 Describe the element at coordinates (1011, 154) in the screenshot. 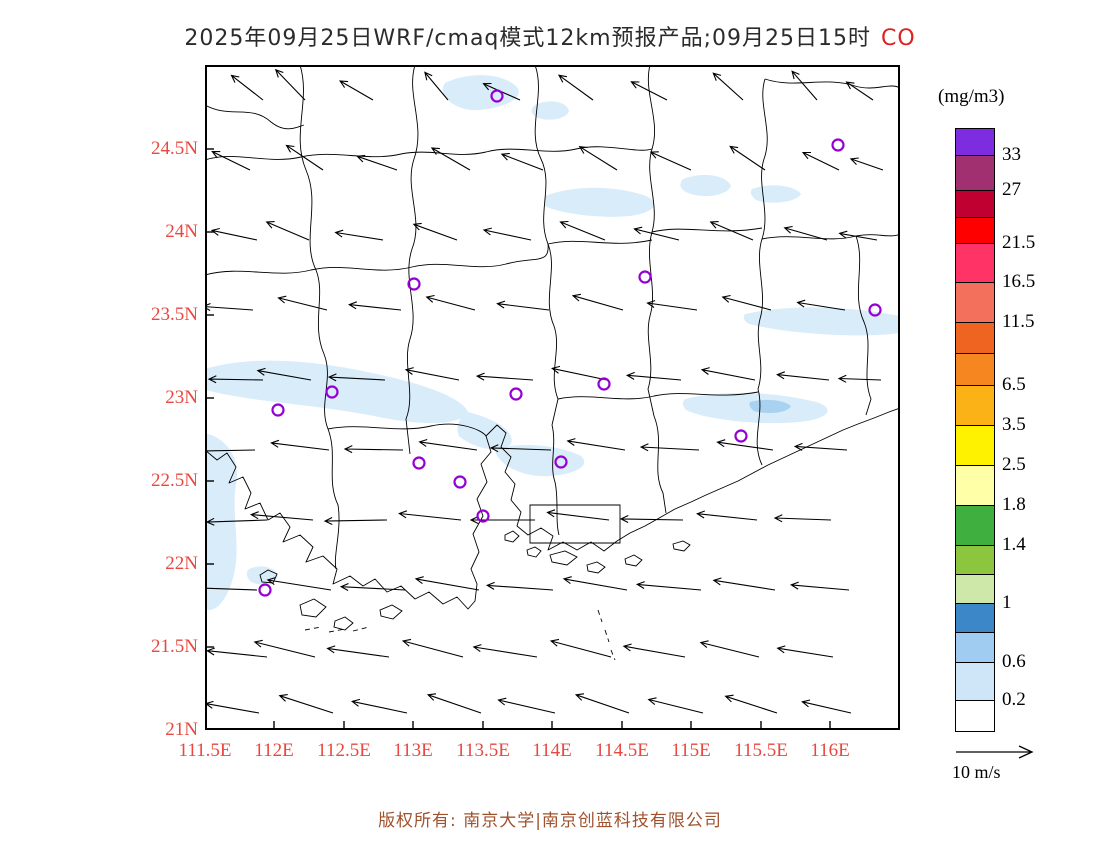

I see `colorbar-tick-label: 33` at that location.